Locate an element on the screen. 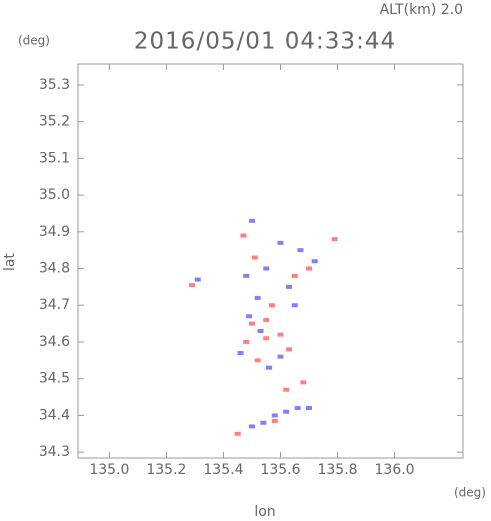 The width and height of the screenshot is (491, 521). x-unit: (deg) is located at coordinates (470, 493).